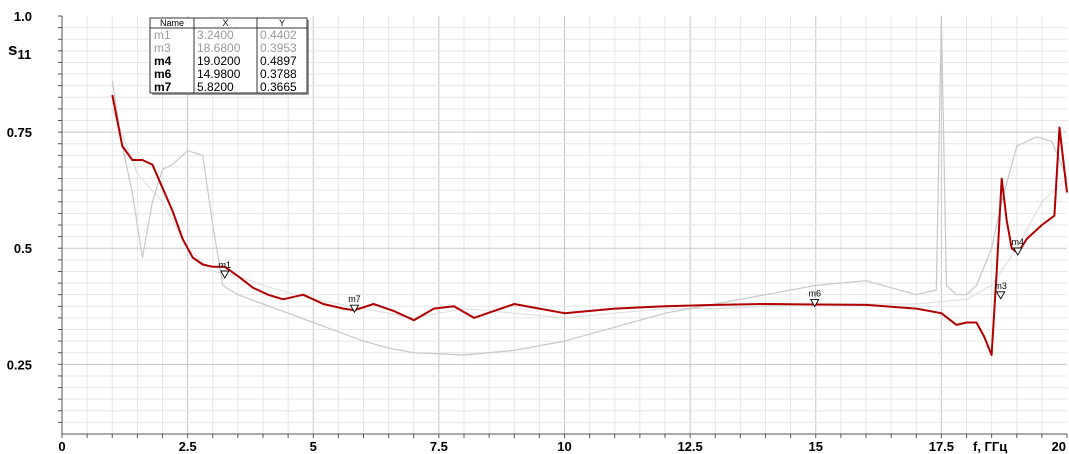  I want to click on marker-m7-label: m7, so click(354, 299).